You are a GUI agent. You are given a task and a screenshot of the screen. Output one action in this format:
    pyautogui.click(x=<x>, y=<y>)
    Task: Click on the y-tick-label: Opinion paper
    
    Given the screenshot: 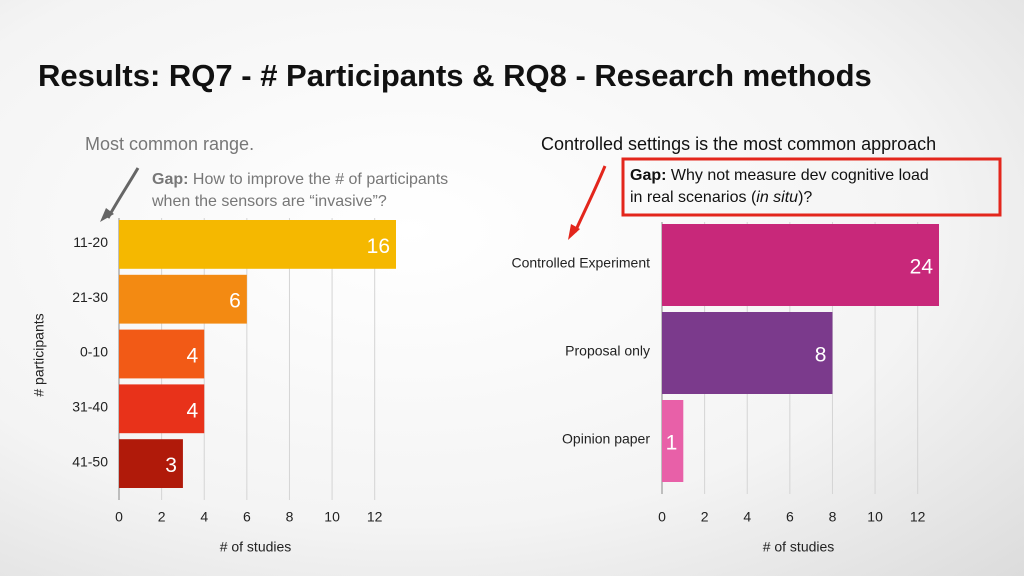 What is the action you would take?
    pyautogui.click(x=606, y=439)
    